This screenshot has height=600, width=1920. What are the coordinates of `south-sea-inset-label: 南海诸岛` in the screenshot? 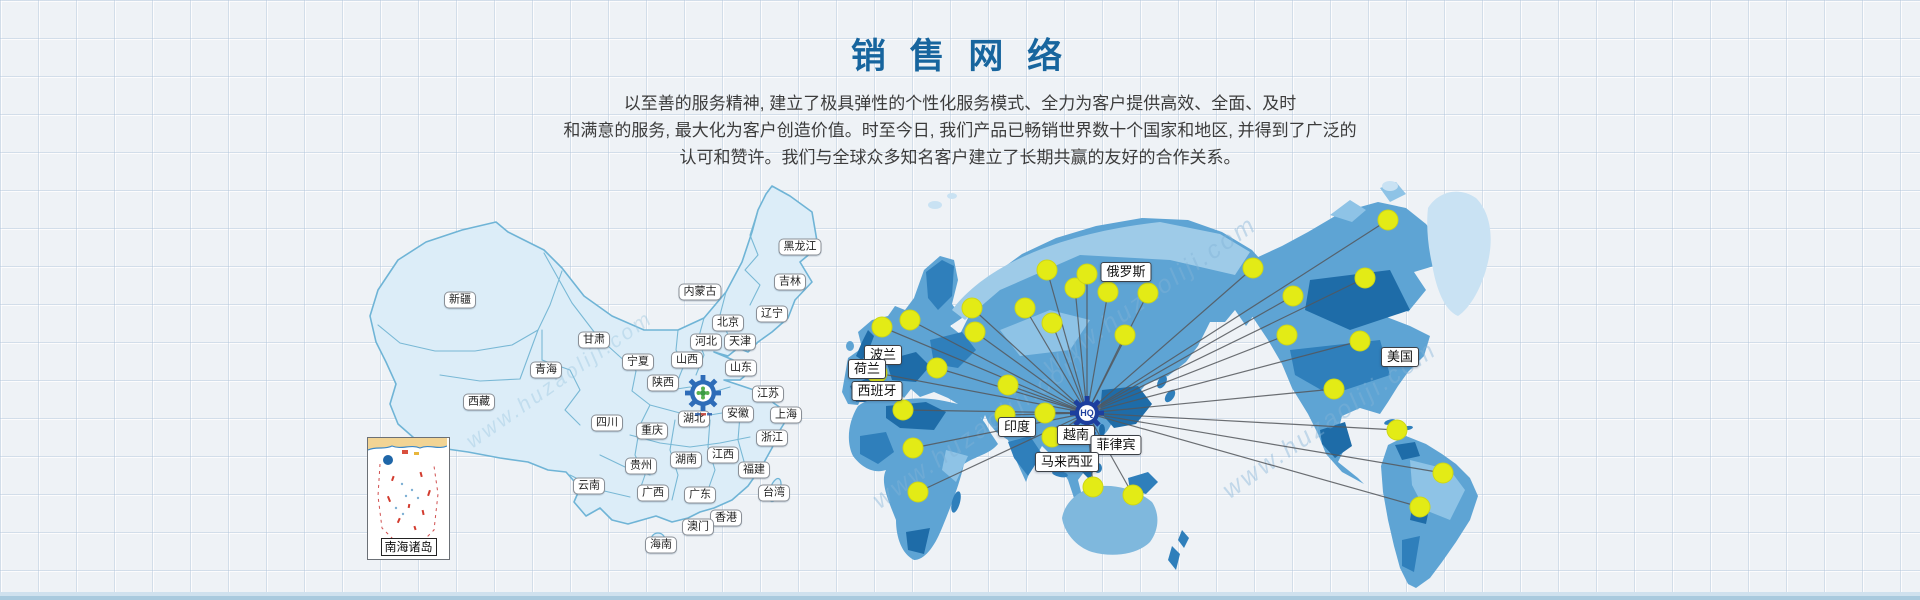 It's located at (408, 547).